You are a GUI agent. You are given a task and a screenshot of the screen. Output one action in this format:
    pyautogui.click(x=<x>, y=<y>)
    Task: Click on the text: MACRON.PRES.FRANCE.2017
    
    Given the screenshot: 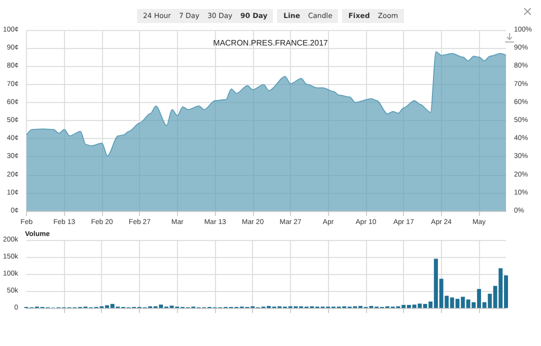 What is the action you would take?
    pyautogui.click(x=270, y=43)
    